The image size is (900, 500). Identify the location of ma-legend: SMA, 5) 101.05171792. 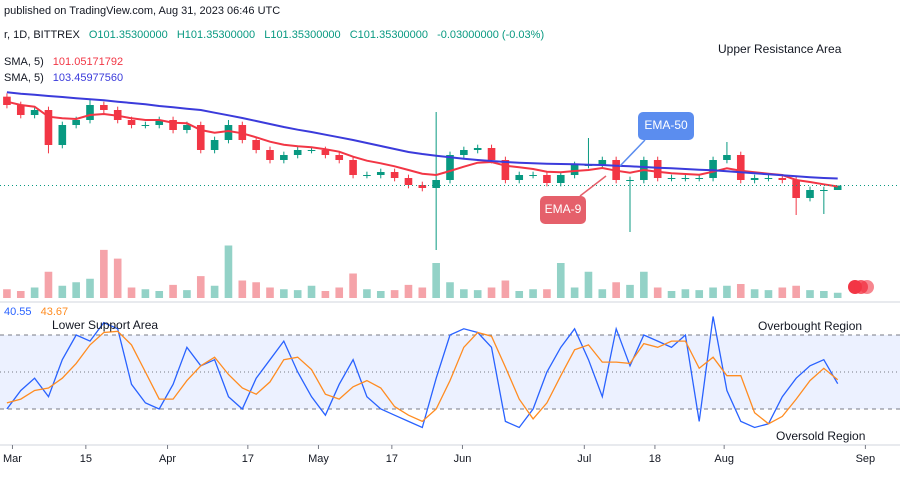
(66, 62).